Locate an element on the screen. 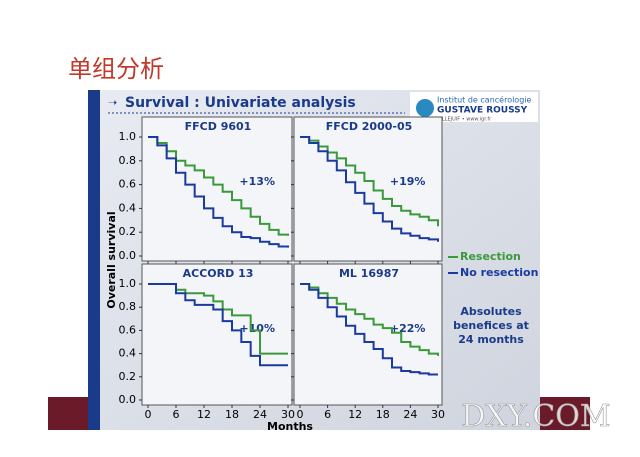 The image size is (640, 457). legend-label: No resection is located at coordinates (499, 272).